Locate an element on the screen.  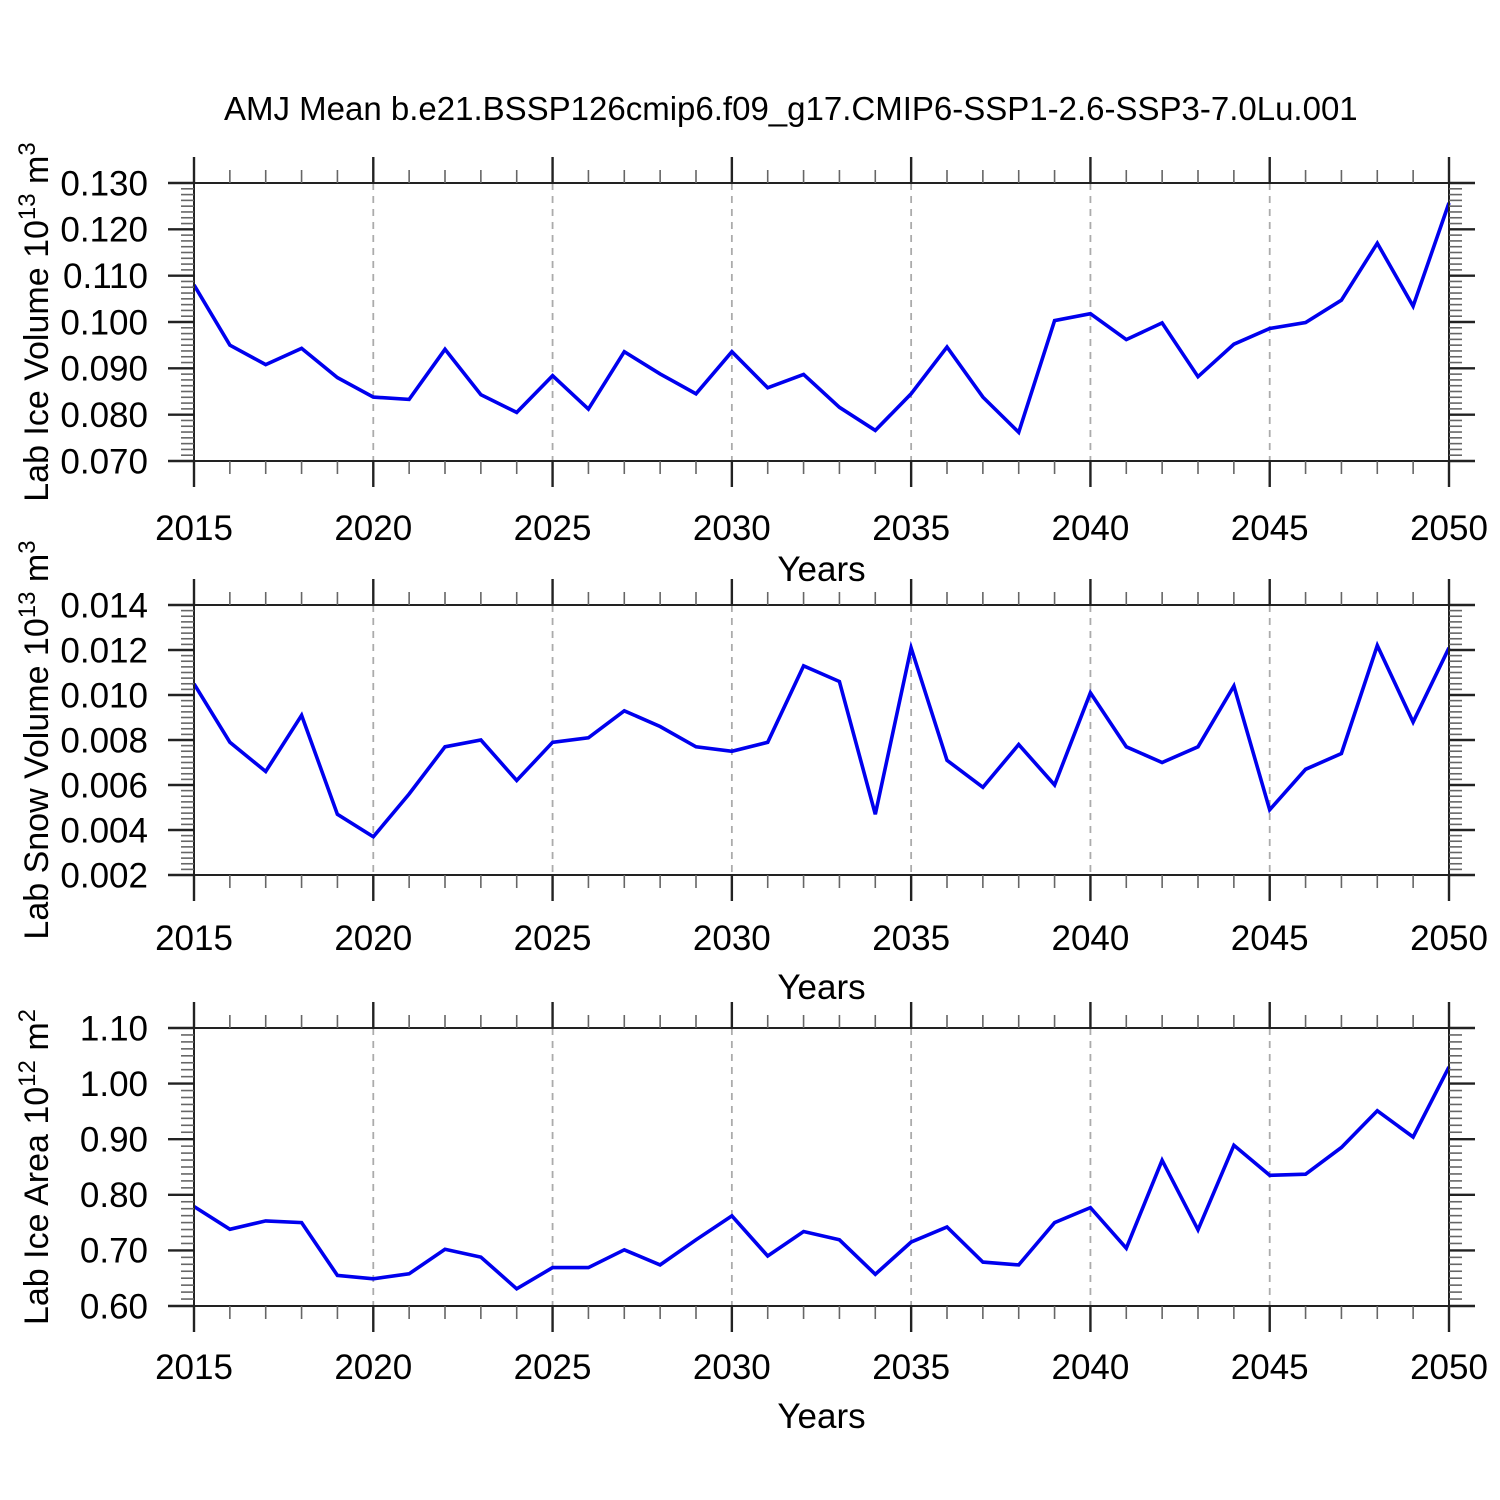
y-tick-label: 0.80 is located at coordinates (114, 1195).